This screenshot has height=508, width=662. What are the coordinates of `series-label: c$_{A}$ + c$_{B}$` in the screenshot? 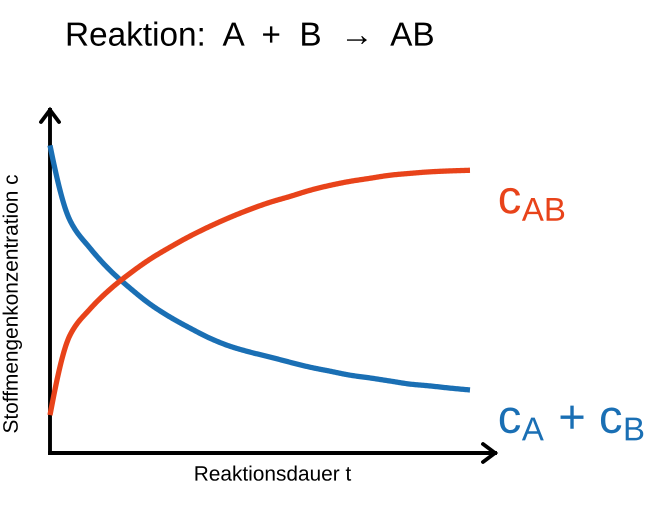 It's located at (572, 423).